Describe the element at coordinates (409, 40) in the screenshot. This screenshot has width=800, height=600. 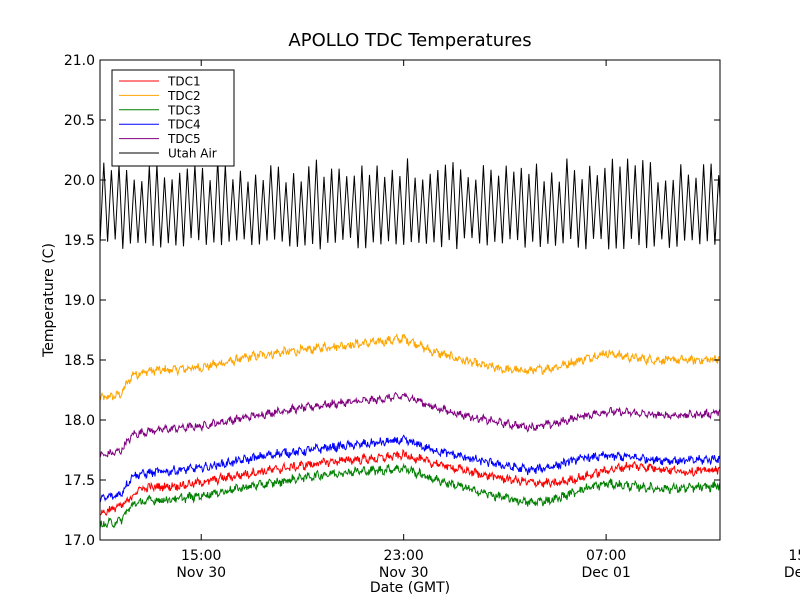
I see `chart-title: APOLLO TDC Temperatures` at that location.